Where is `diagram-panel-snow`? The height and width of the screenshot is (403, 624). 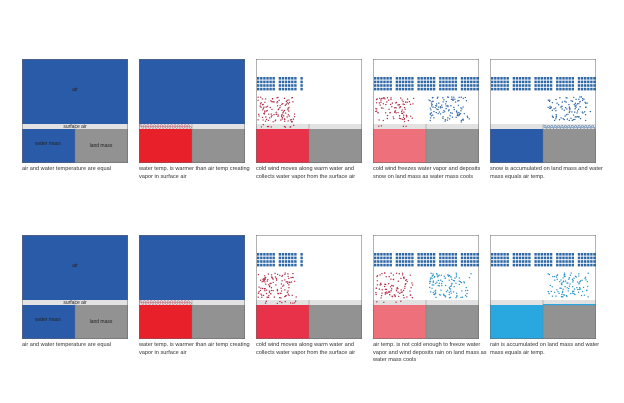
diagram-panel-snow is located at coordinates (543, 111).